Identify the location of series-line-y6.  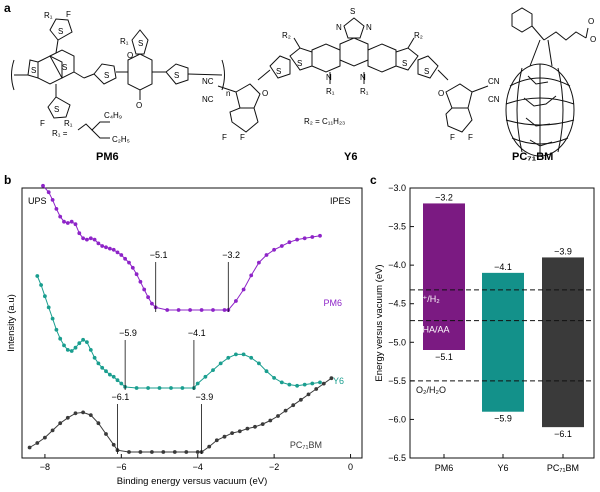
(178, 332).